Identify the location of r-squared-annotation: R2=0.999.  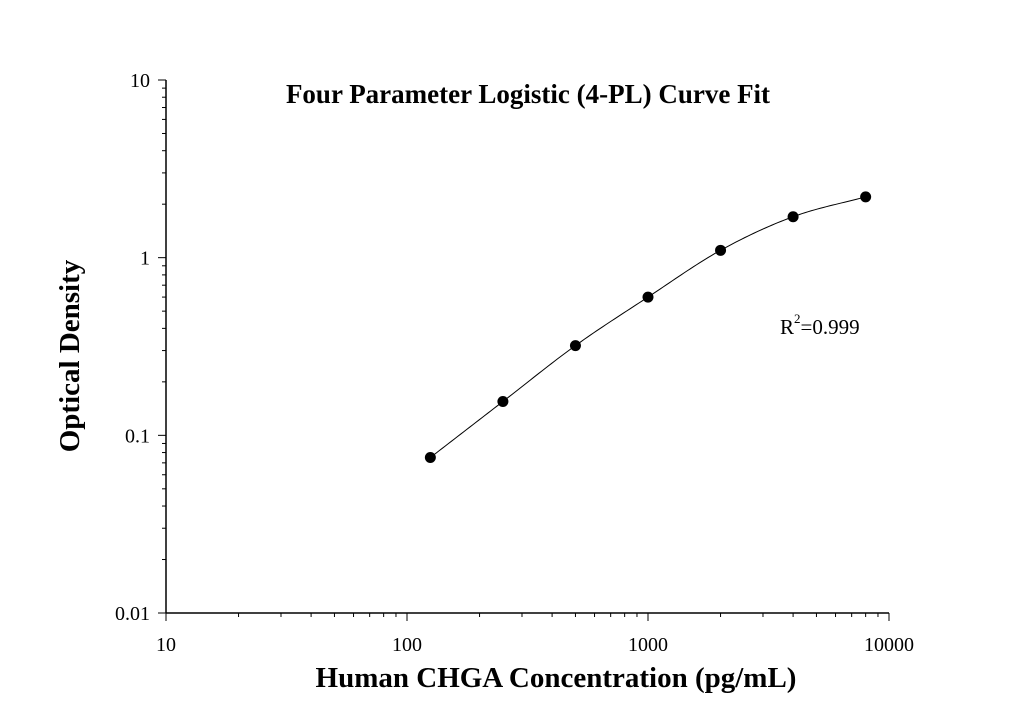
(820, 325).